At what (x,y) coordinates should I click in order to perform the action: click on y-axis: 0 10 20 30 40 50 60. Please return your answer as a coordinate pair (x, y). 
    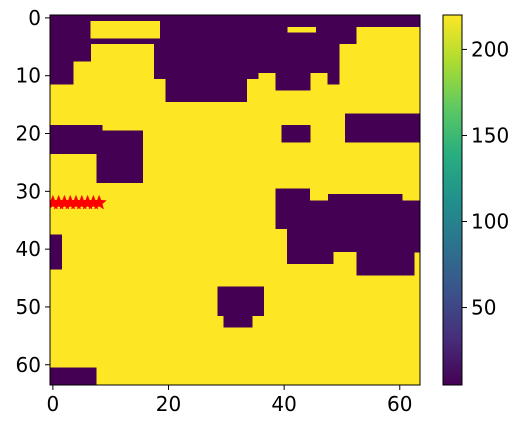
    Looking at the image, I should click on (33, 191).